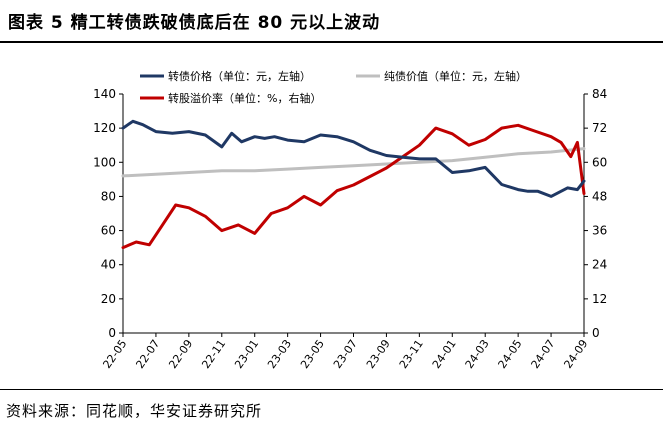 This screenshot has width=663, height=438. What do you see at coordinates (599, 162) in the screenshot?
I see `right-tick-label: 60` at bounding box center [599, 162].